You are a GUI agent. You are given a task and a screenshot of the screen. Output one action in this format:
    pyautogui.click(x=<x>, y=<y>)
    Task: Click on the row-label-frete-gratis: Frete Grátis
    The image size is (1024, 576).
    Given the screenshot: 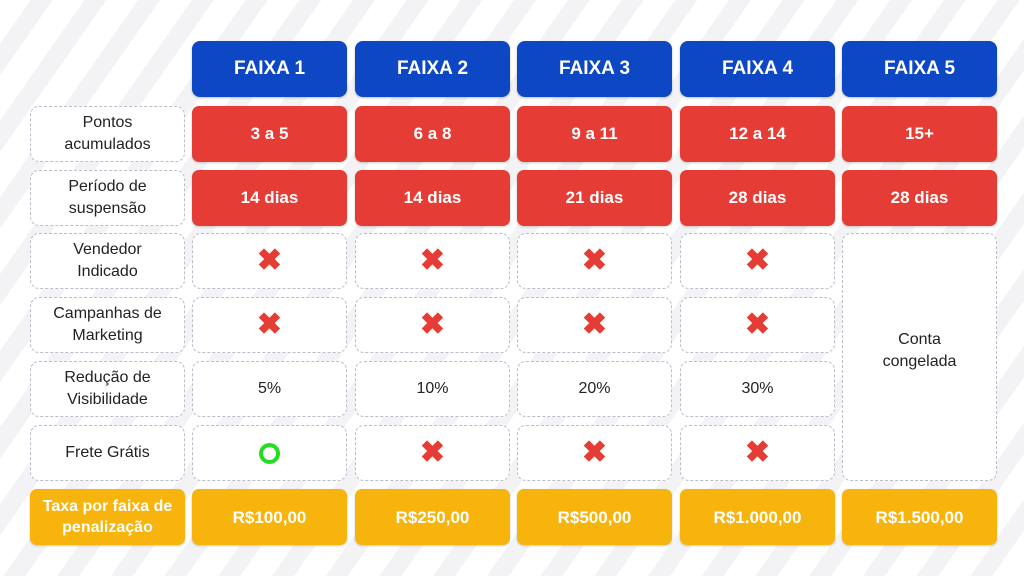 What is the action you would take?
    pyautogui.click(x=107, y=453)
    